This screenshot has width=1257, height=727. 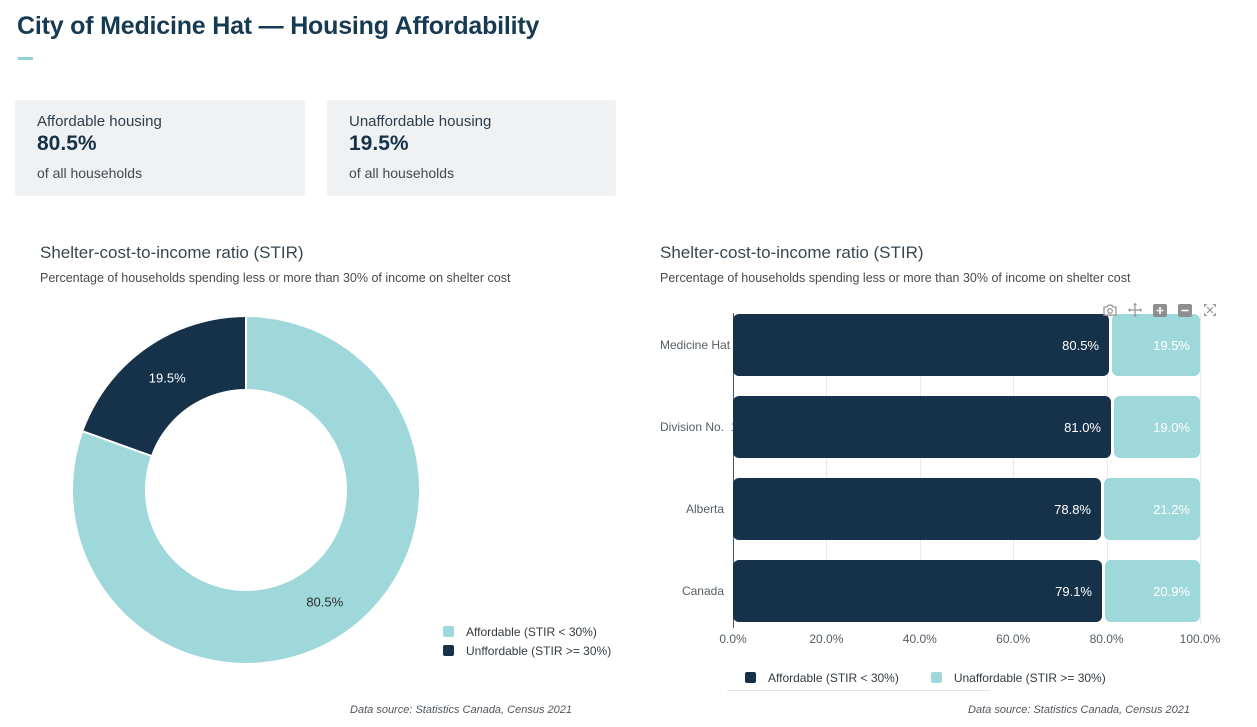 What do you see at coordinates (1210, 310) in the screenshot?
I see `autoscale-icon` at bounding box center [1210, 310].